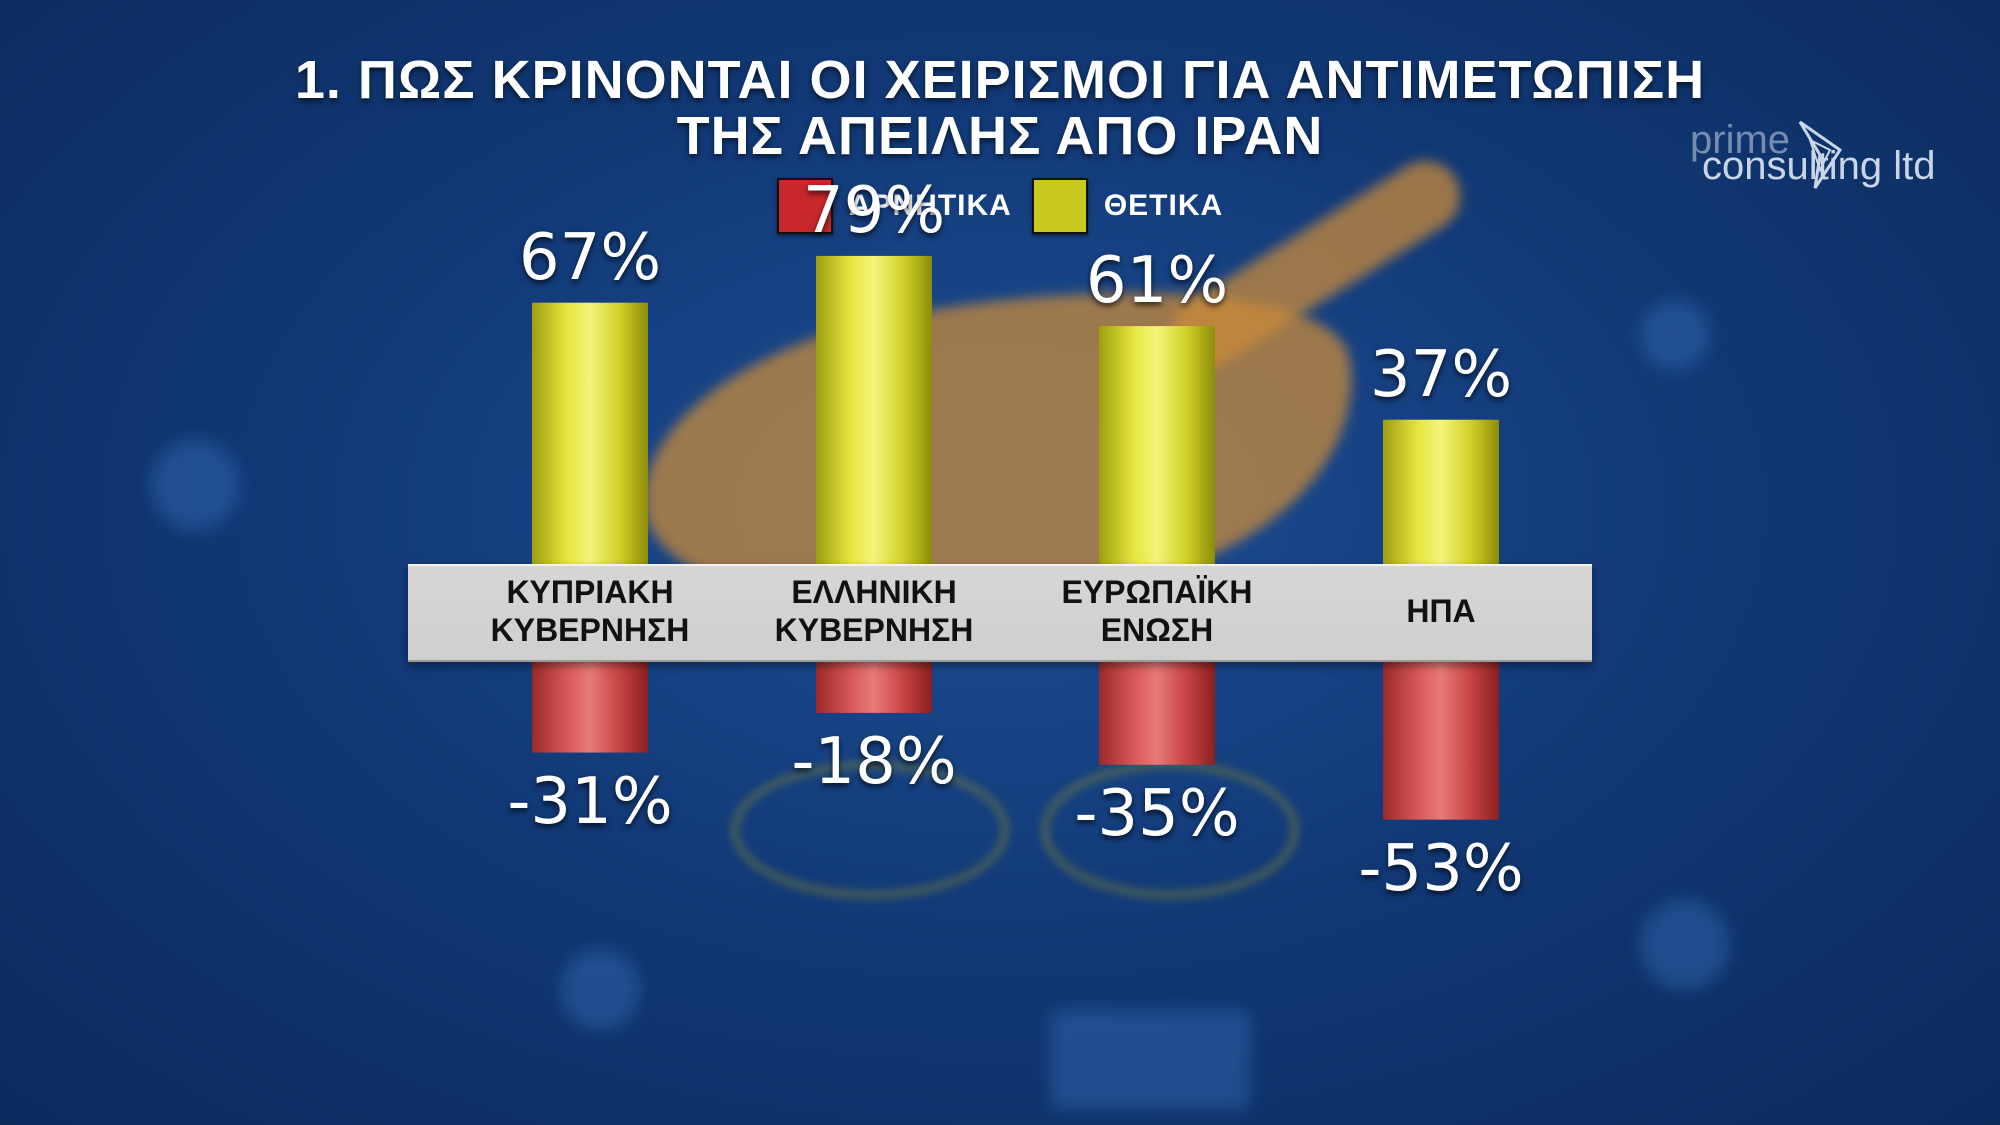  I want to click on value-label-positive: 67%, so click(590, 257).